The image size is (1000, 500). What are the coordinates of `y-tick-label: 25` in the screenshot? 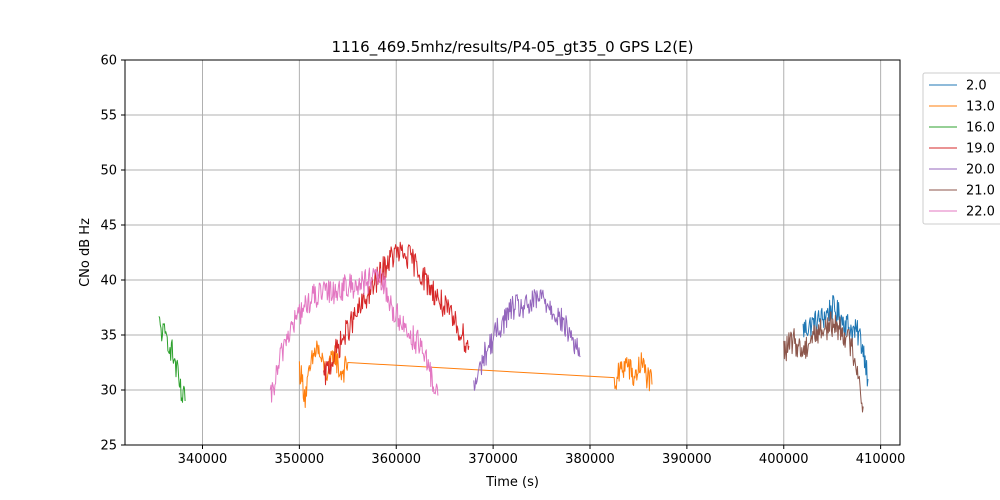 It's located at (108, 446).